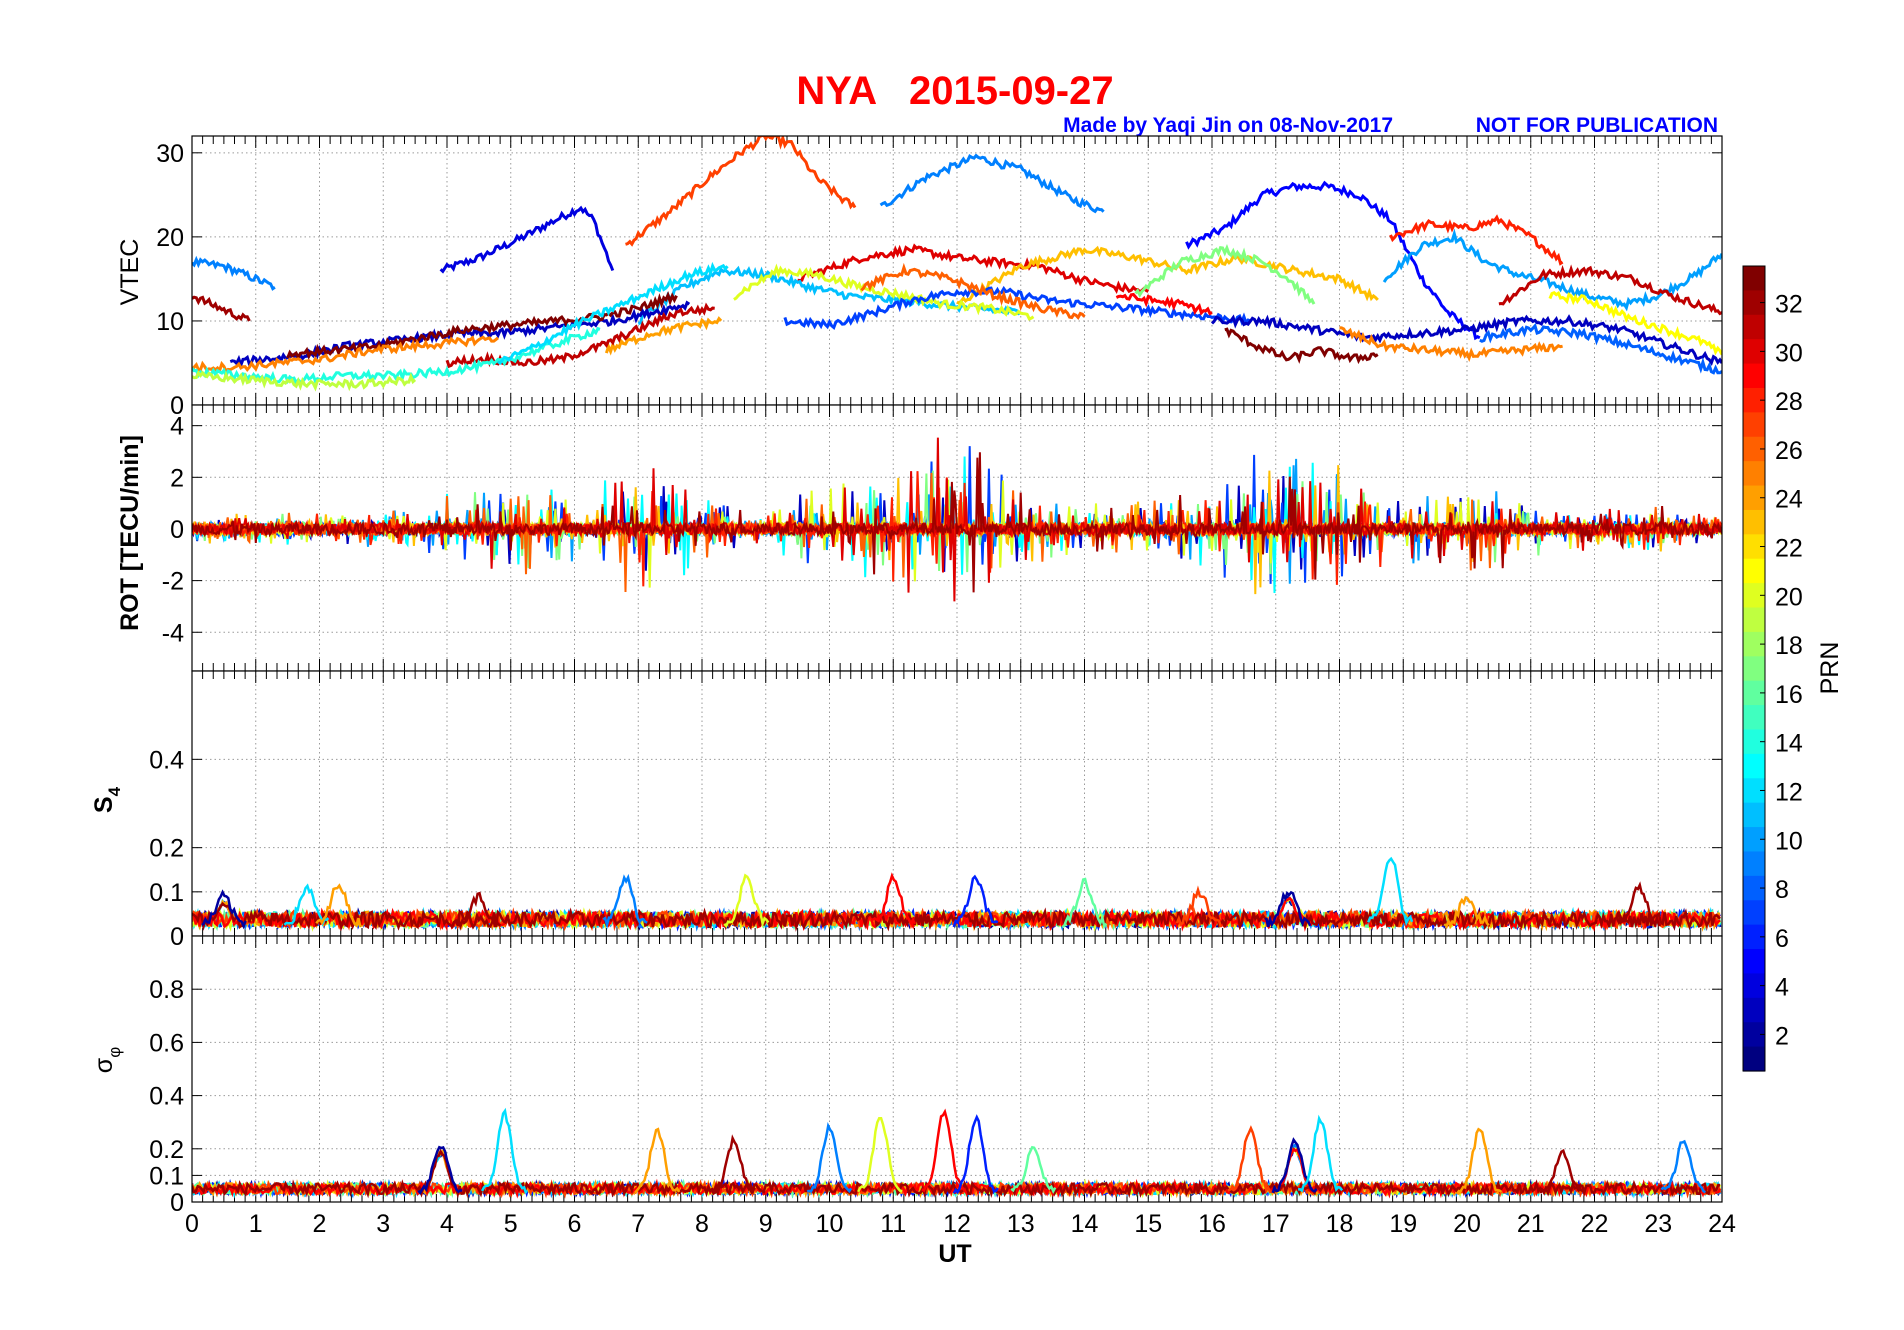 This screenshot has width=1904, height=1330. What do you see at coordinates (893, 1224) in the screenshot?
I see `x-tick-label: 11` at bounding box center [893, 1224].